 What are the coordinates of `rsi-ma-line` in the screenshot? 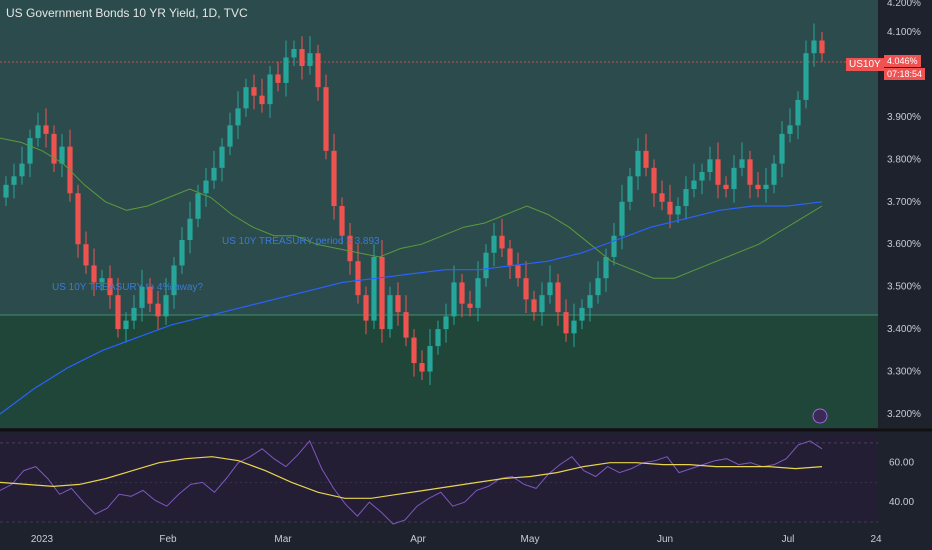 It's located at (411, 477).